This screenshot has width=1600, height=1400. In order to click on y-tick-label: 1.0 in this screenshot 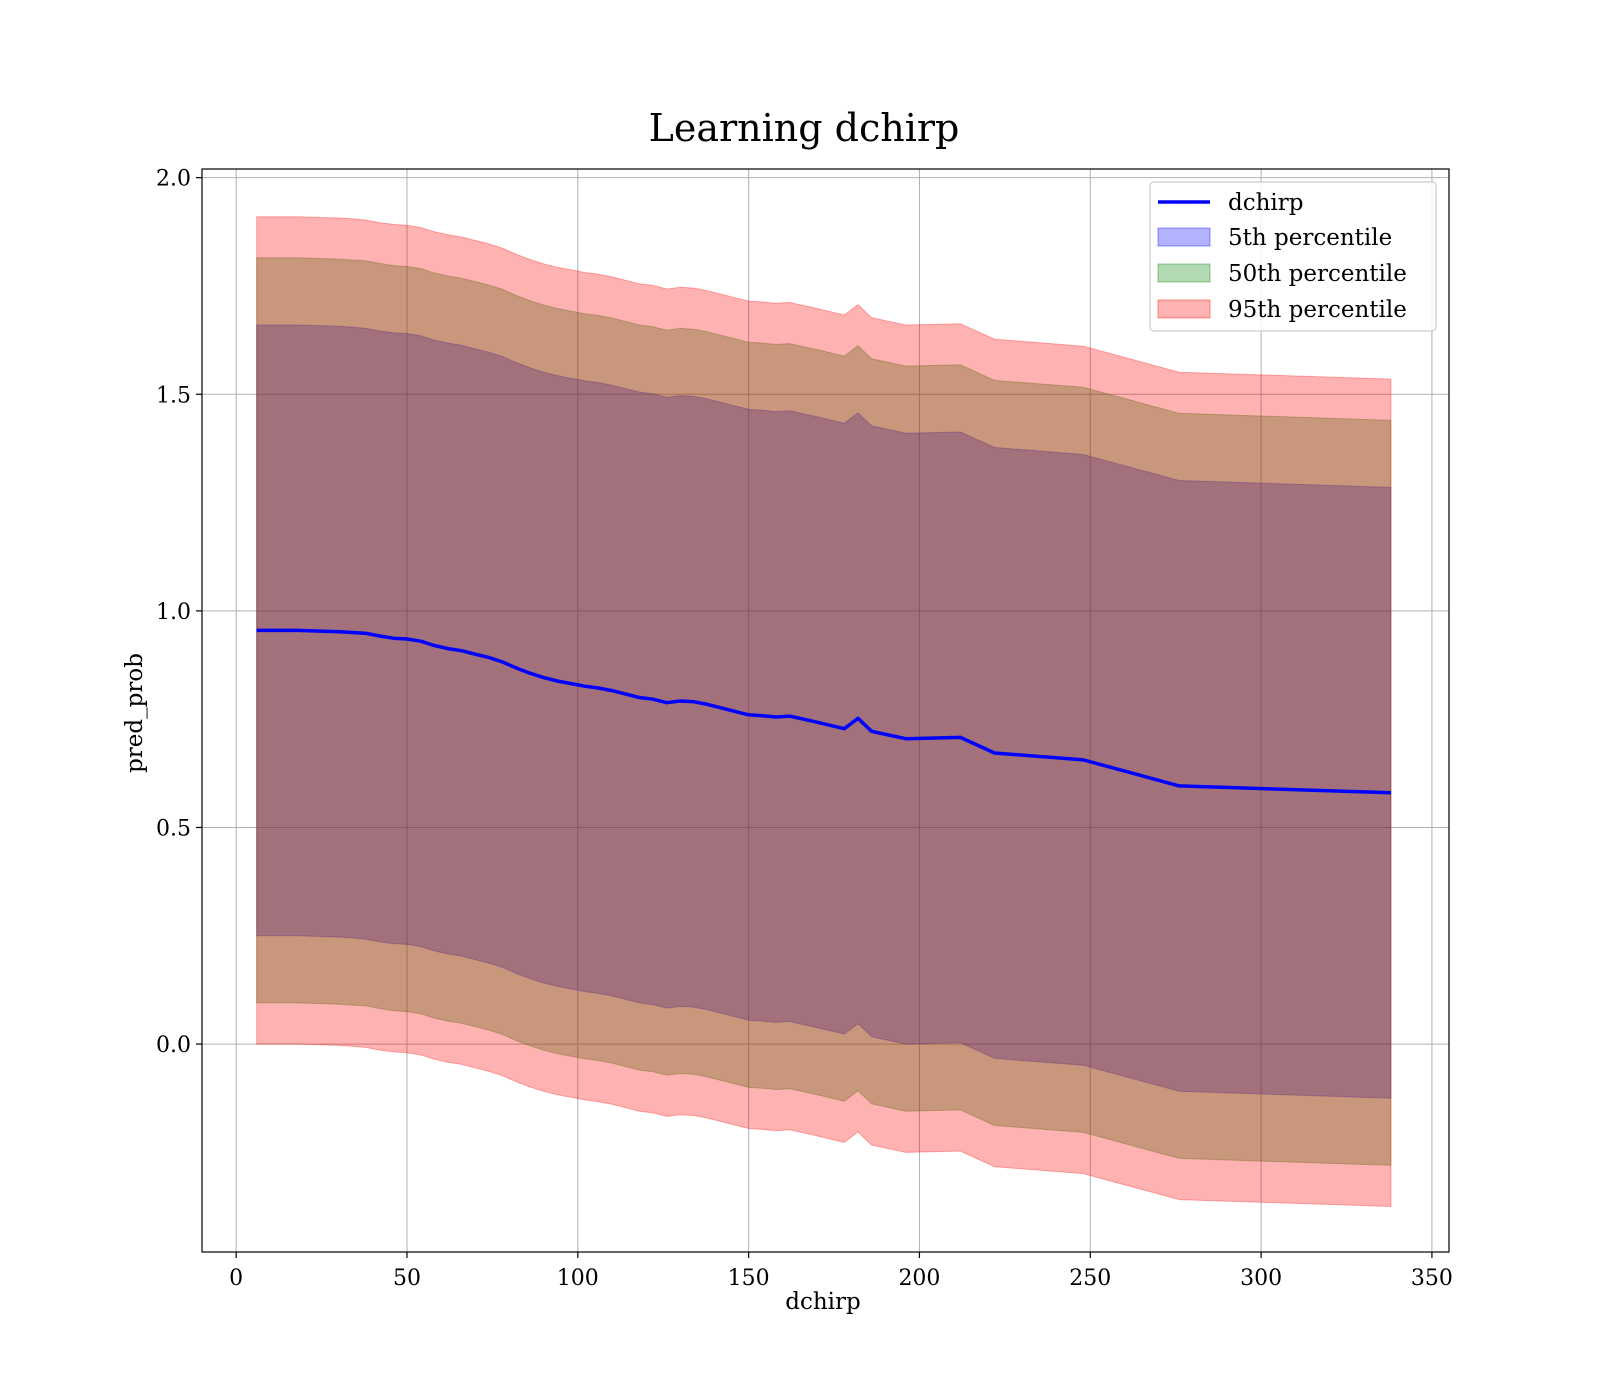, I will do `click(173, 612)`.